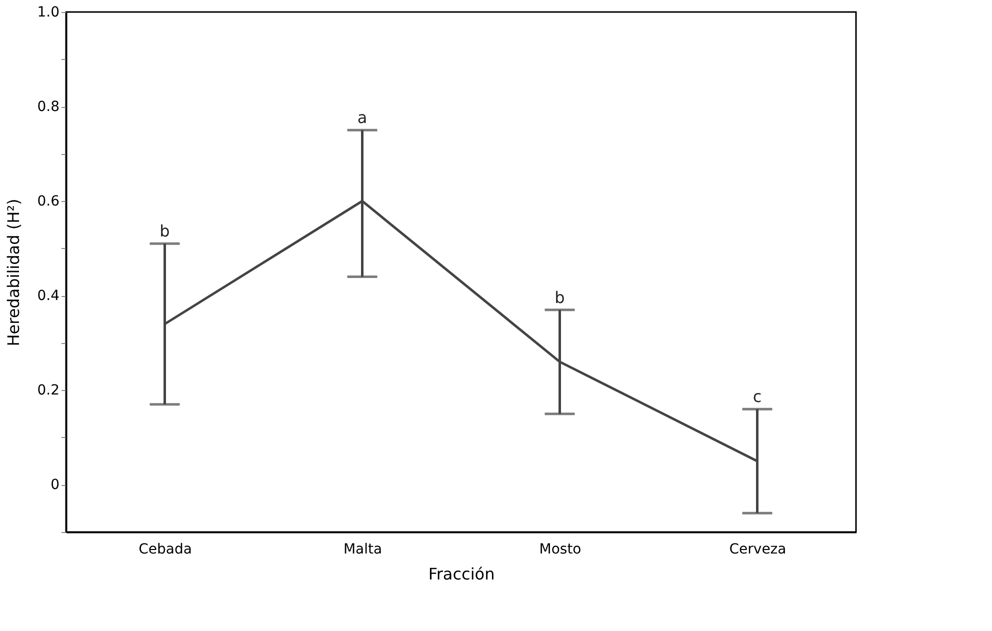  Describe the element at coordinates (14, 272) in the screenshot. I see `y-axis-title: Heredabilidad (H²)` at that location.